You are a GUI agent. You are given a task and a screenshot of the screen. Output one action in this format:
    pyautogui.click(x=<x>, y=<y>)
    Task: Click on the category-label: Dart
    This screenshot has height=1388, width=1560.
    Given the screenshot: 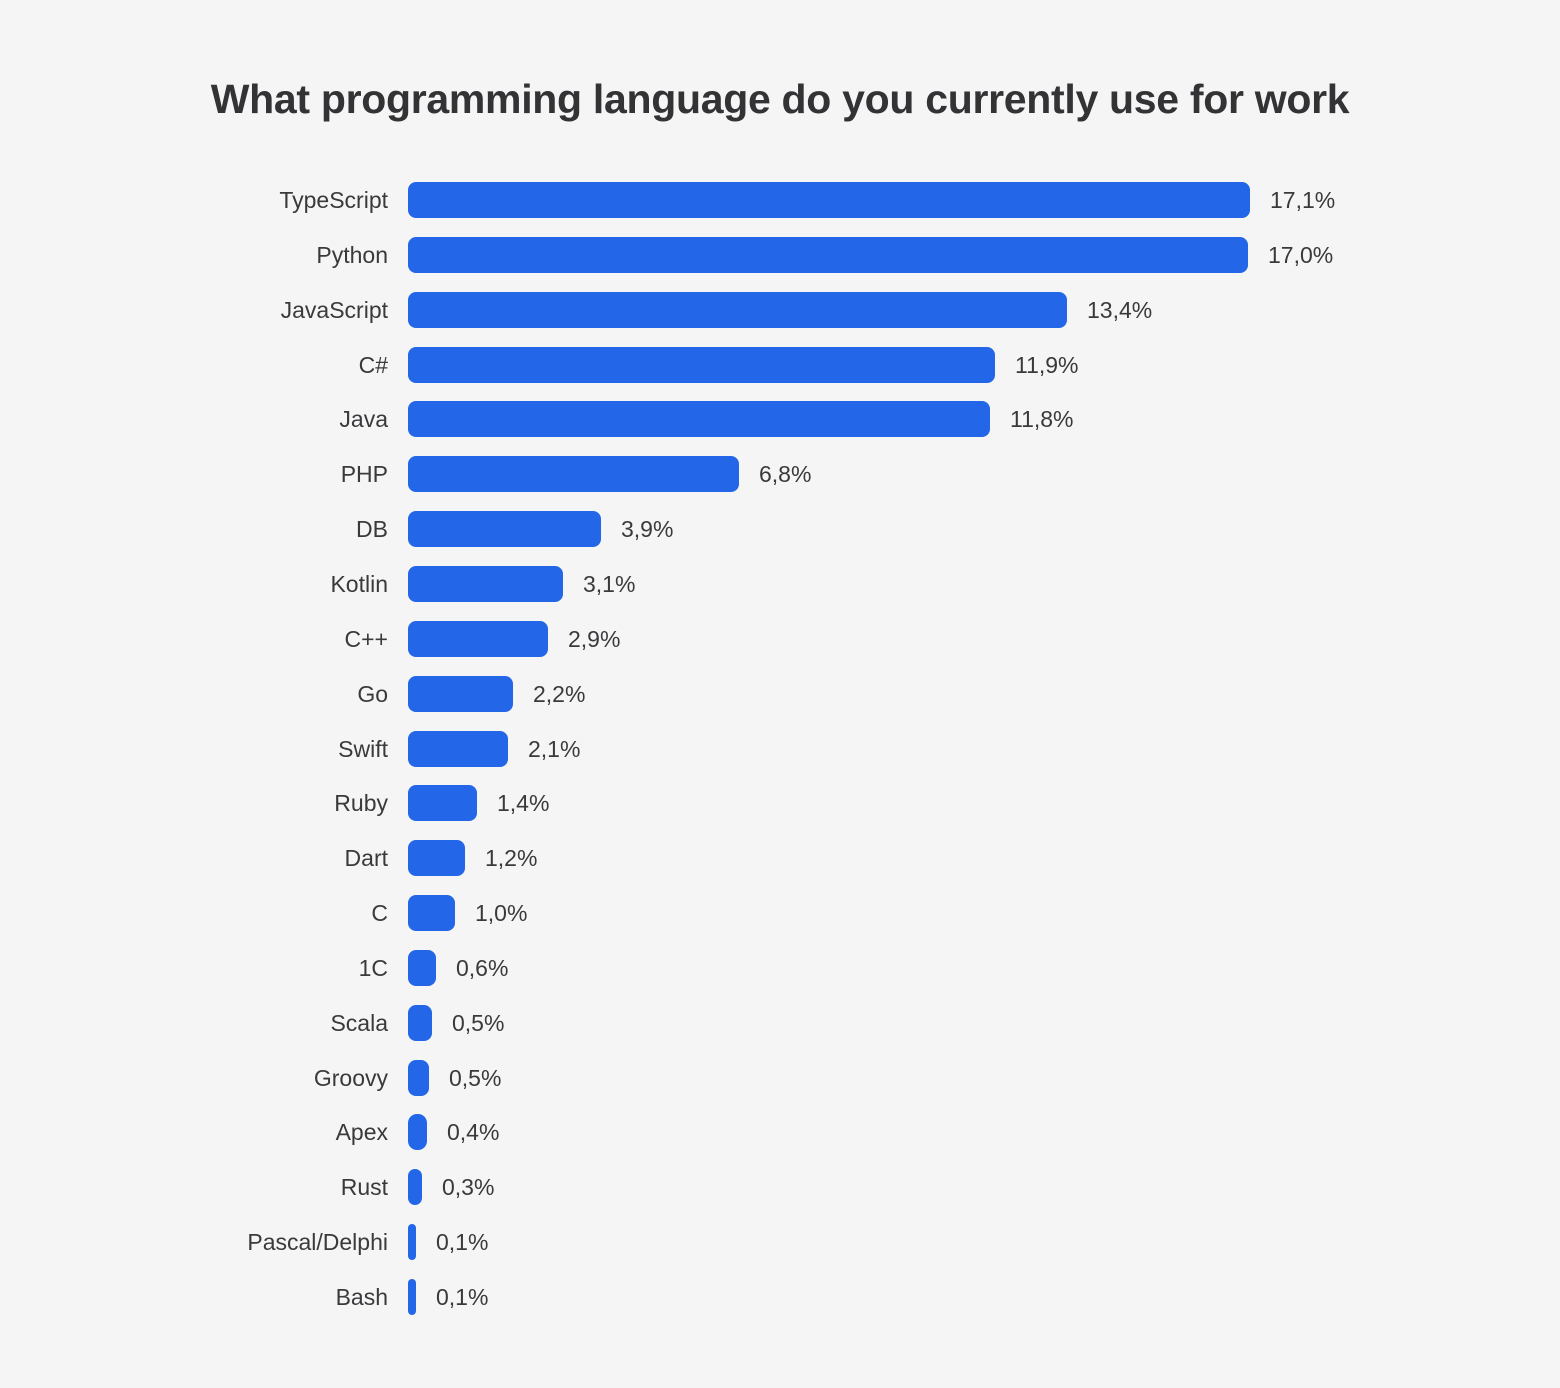 What is the action you would take?
    pyautogui.click(x=366, y=858)
    